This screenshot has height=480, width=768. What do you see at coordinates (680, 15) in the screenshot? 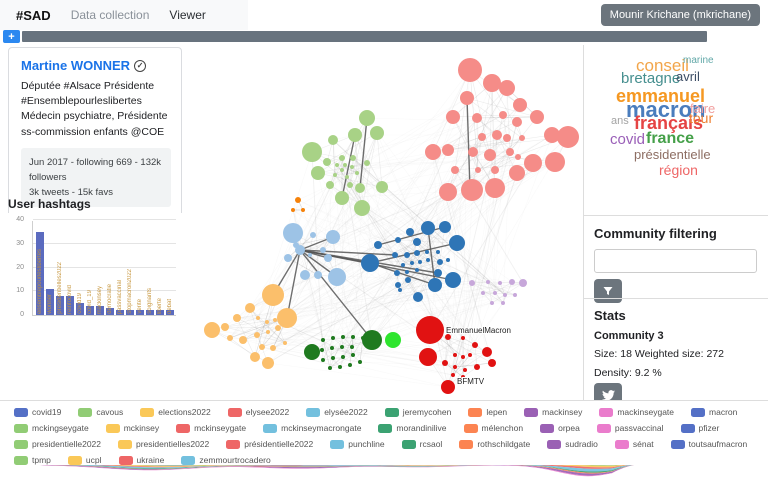
I see `user-account-button: Mounir Krichane (mkrichane)` at bounding box center [680, 15].